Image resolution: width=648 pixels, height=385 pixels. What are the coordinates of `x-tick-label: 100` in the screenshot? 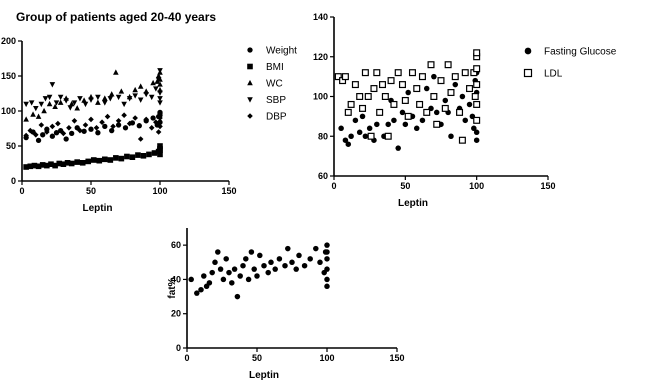 It's located at (326, 358).